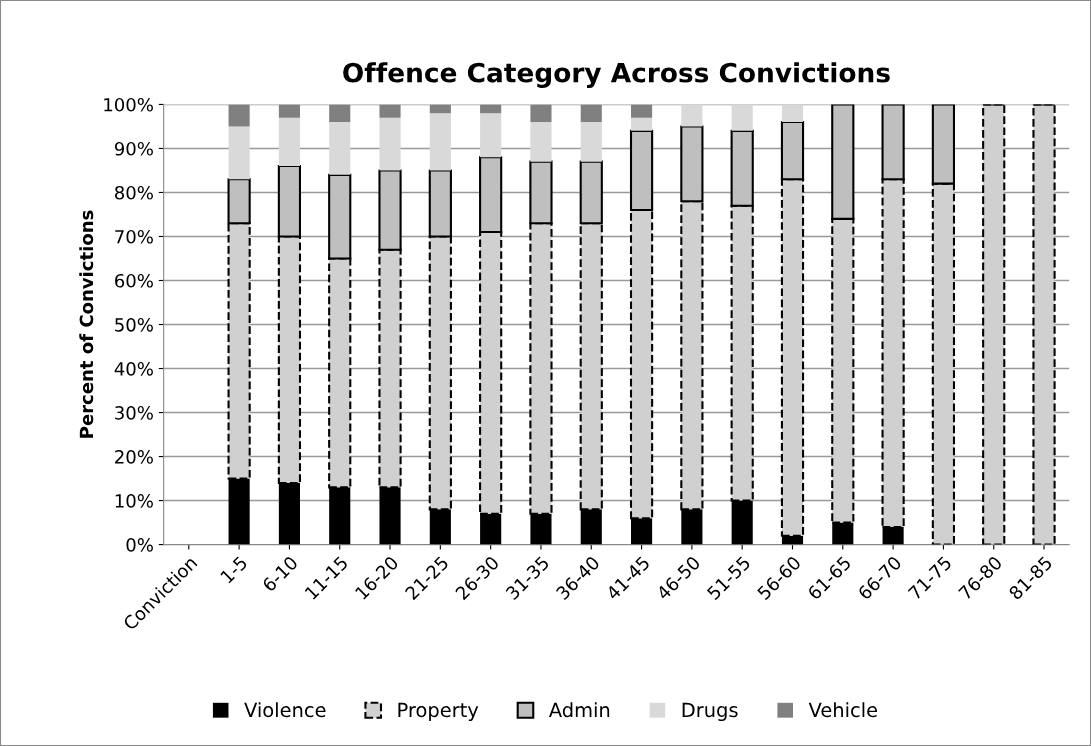  I want to click on y-tick-label: 60%, so click(134, 280).